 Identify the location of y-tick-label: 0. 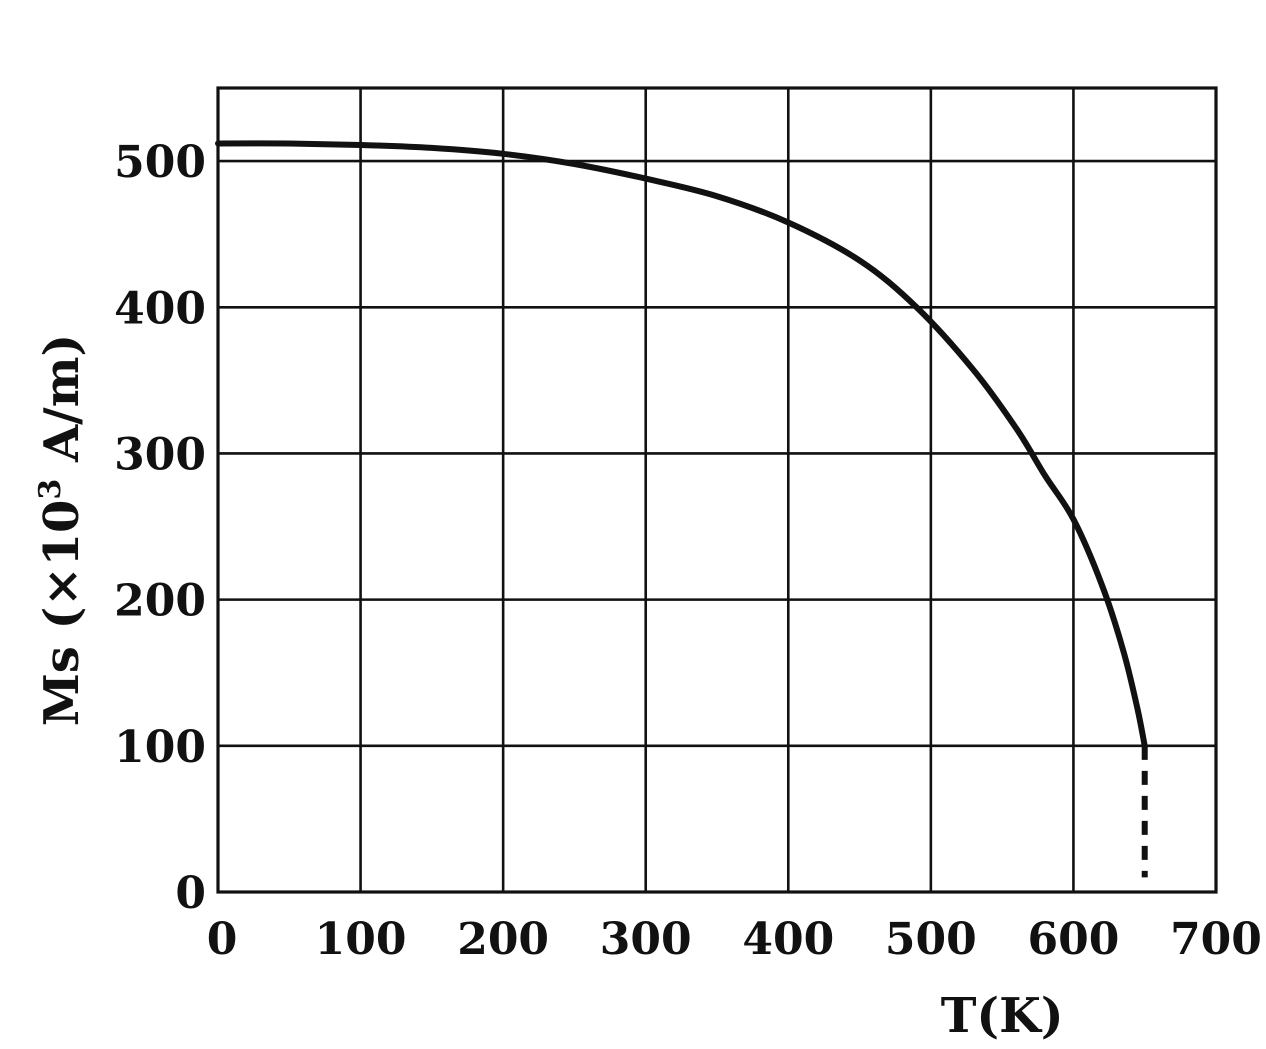
(190, 893).